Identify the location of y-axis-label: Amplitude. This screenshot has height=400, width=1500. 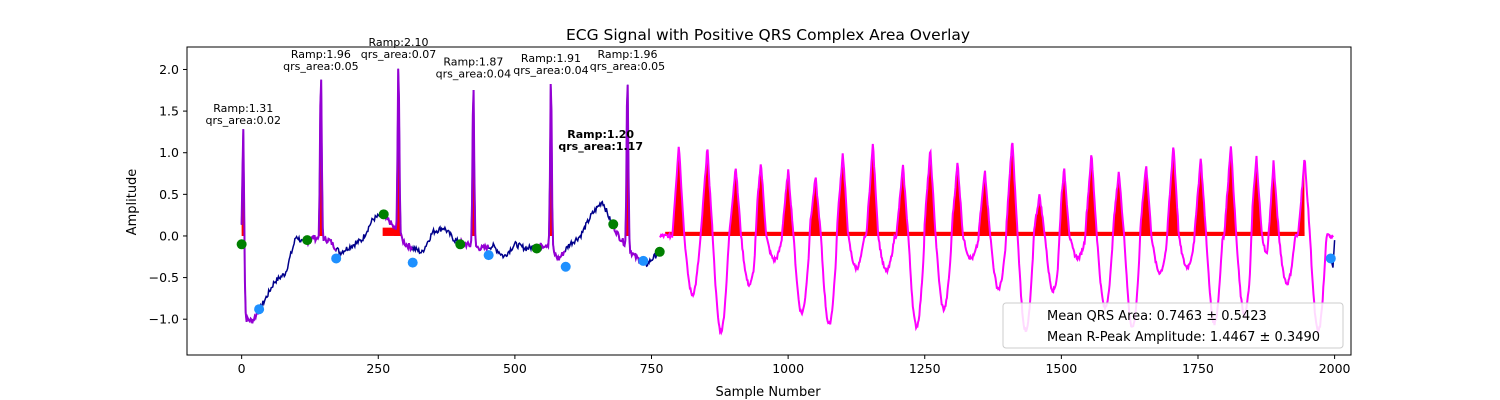
(132, 202).